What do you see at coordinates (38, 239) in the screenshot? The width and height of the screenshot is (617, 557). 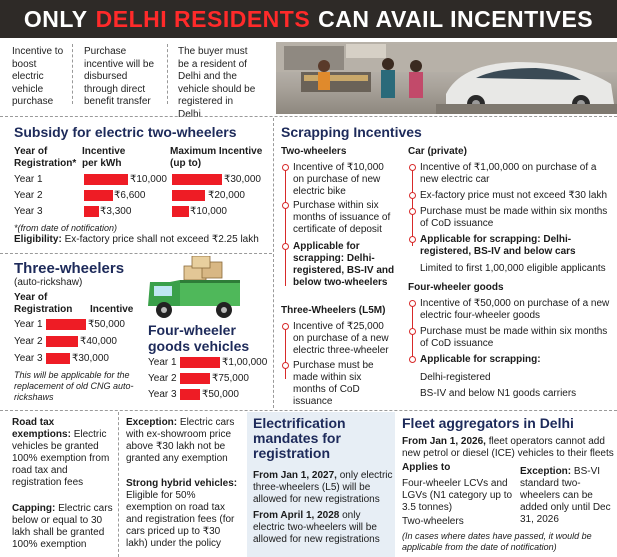 I see `eligibility-label: Eligibility:` at bounding box center [38, 239].